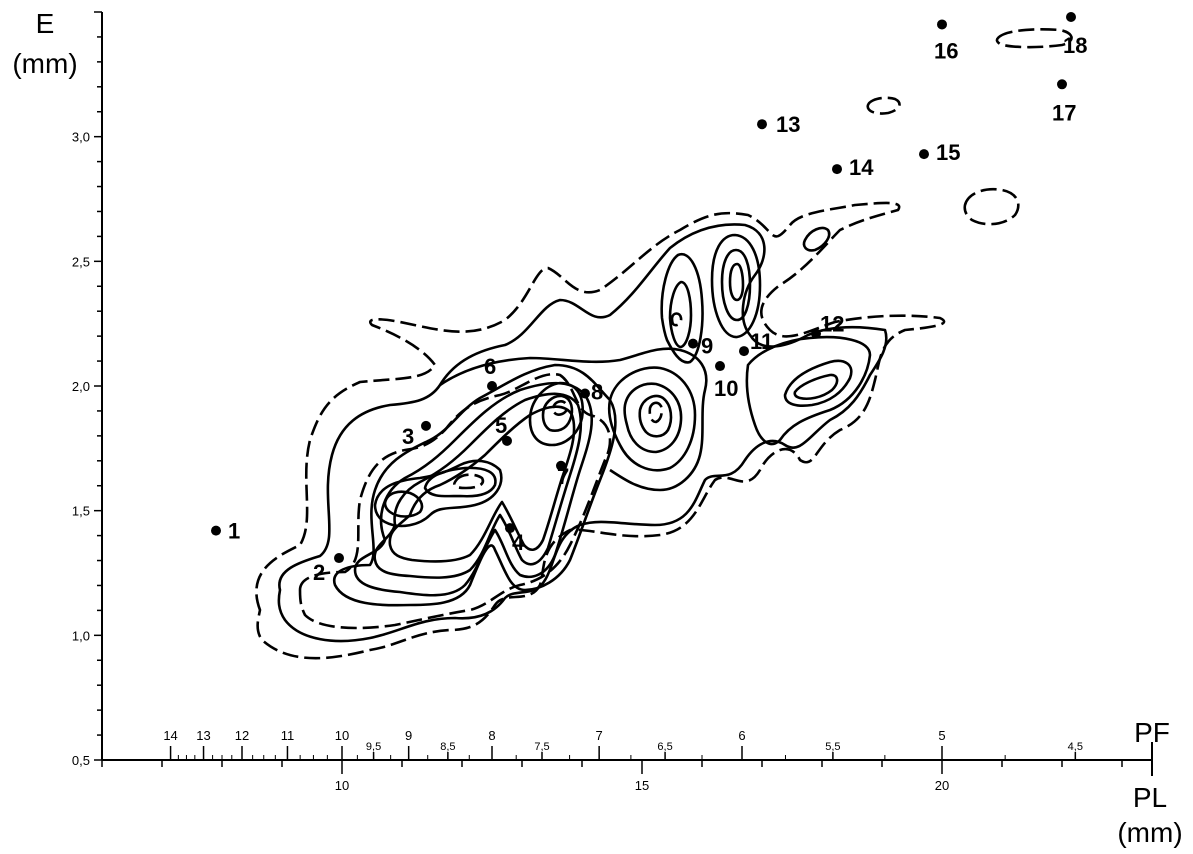  What do you see at coordinates (408, 735) in the screenshot?
I see `pf-tick-label: 9` at bounding box center [408, 735].